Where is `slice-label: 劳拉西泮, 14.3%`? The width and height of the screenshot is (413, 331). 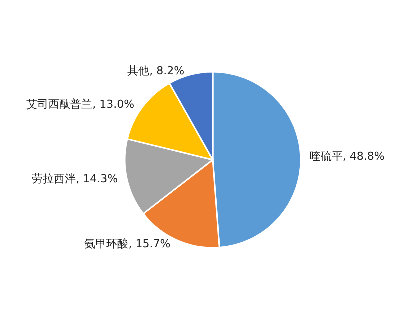 slice-label: 劳拉西泮, 14.3% is located at coordinates (75, 179).